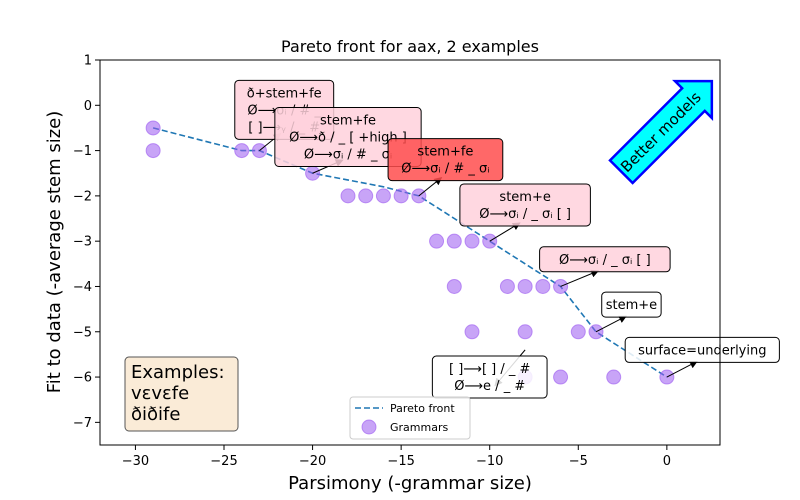 The image size is (800, 500). Describe the element at coordinates (312, 461) in the screenshot. I see `x-tick-label: −20` at that location.